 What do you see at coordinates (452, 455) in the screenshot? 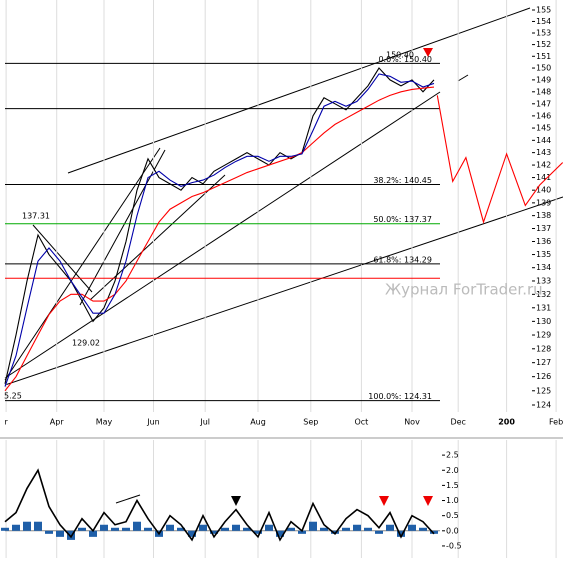
I see `y-tick-label: 2.5` at bounding box center [452, 455].